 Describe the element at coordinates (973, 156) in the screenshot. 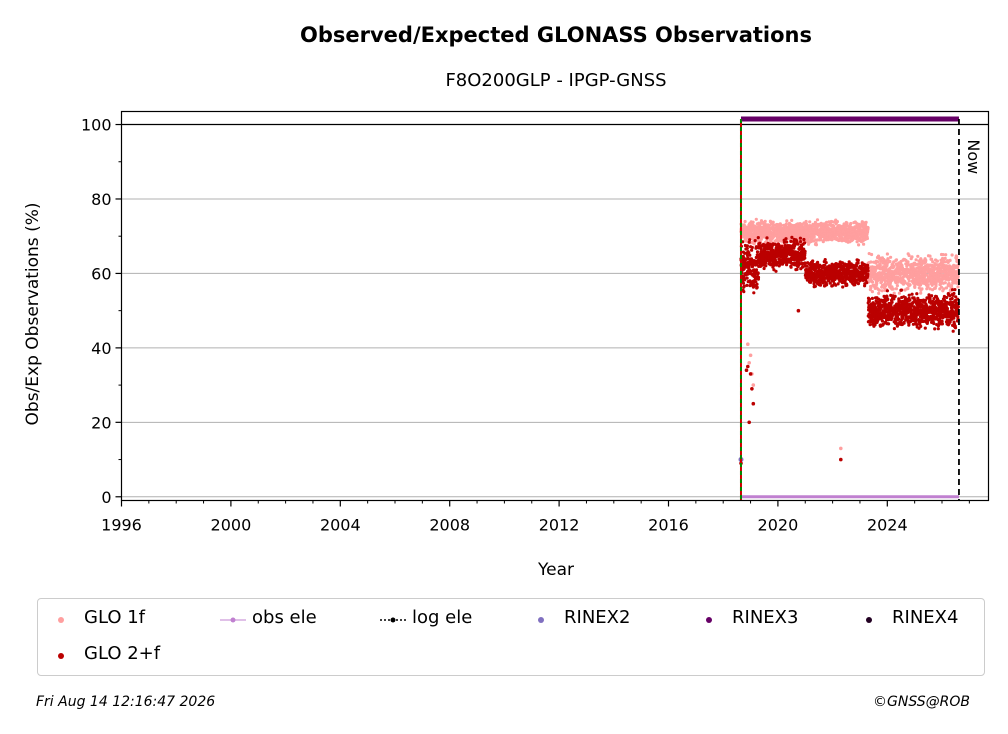

I see `now-label: Now` at that location.